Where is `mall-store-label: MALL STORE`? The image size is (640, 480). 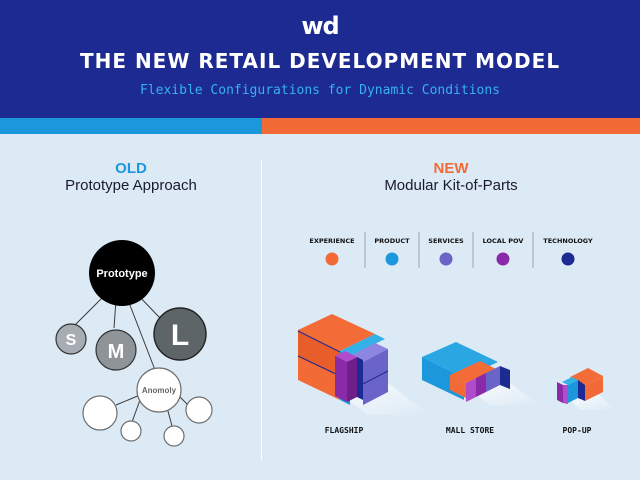
mall-store-label: MALL STORE is located at coordinates (470, 430).